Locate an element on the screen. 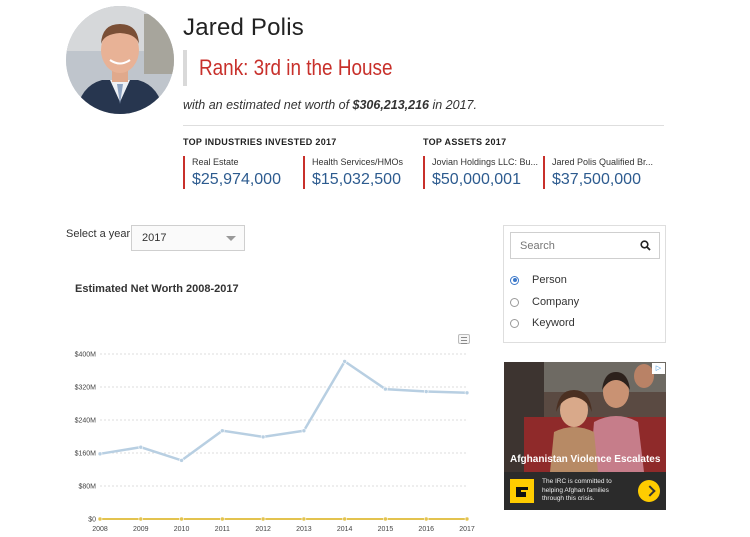  year-select: 2017 is located at coordinates (188, 238).